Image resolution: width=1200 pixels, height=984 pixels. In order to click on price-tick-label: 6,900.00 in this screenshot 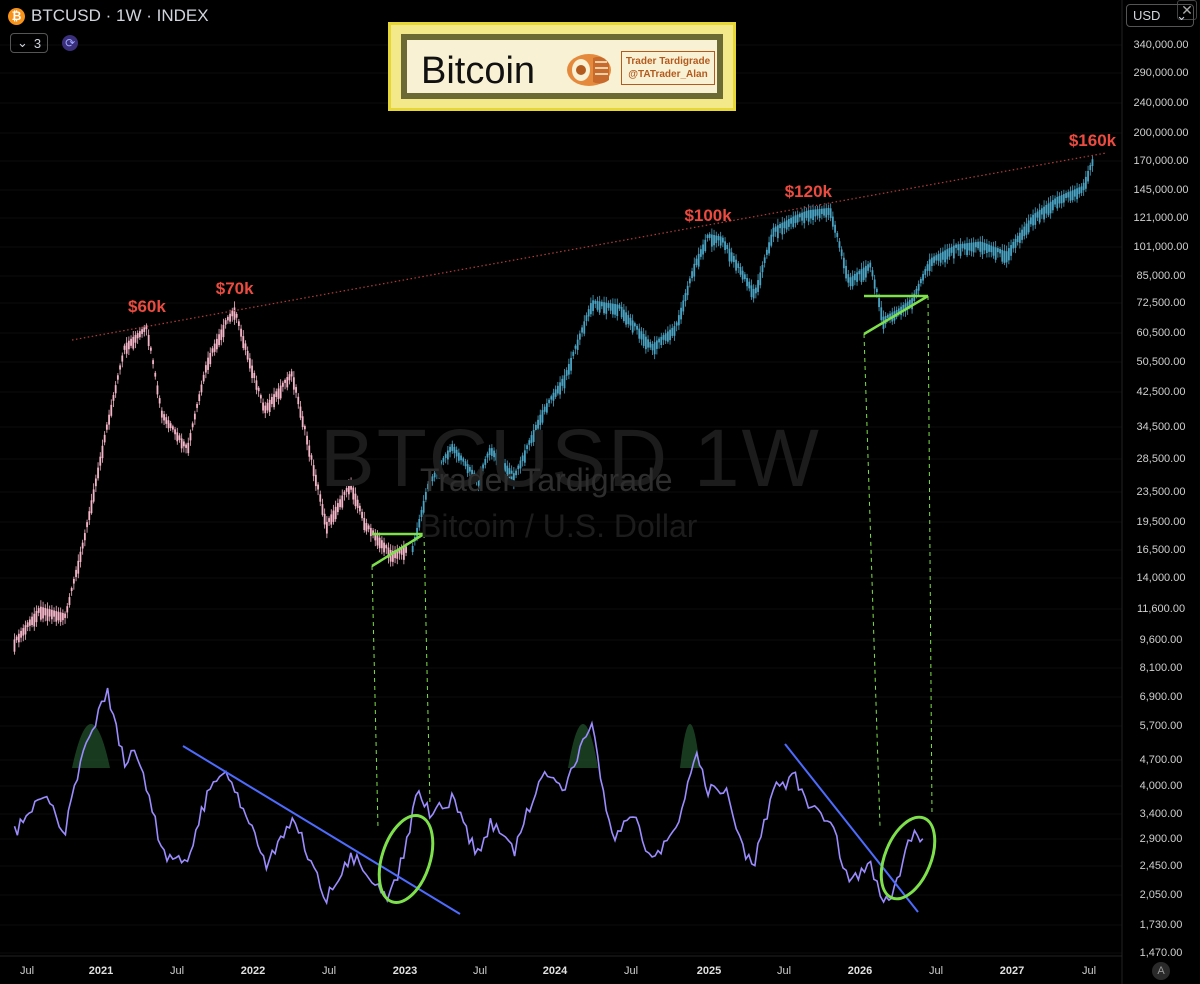, I will do `click(1161, 697)`.